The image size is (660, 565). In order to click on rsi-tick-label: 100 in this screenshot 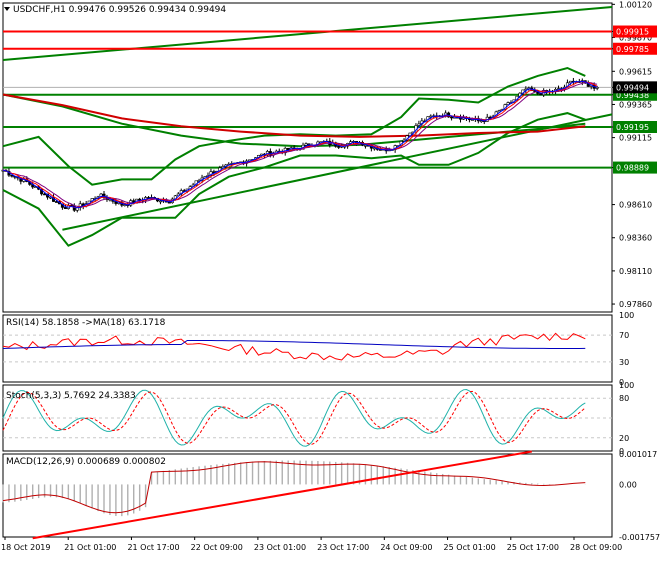, I will do `click(626, 315)`.